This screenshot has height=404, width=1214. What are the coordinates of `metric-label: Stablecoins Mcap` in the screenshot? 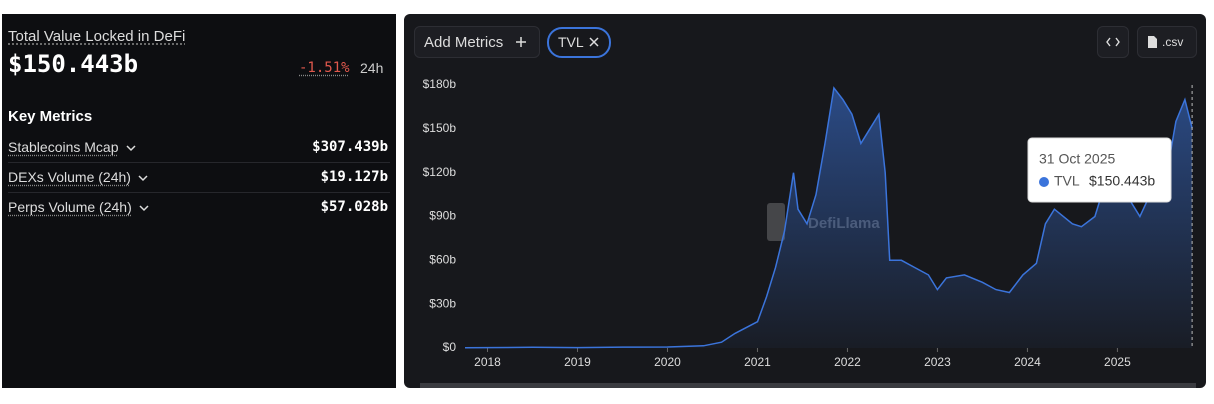 It's located at (72, 147).